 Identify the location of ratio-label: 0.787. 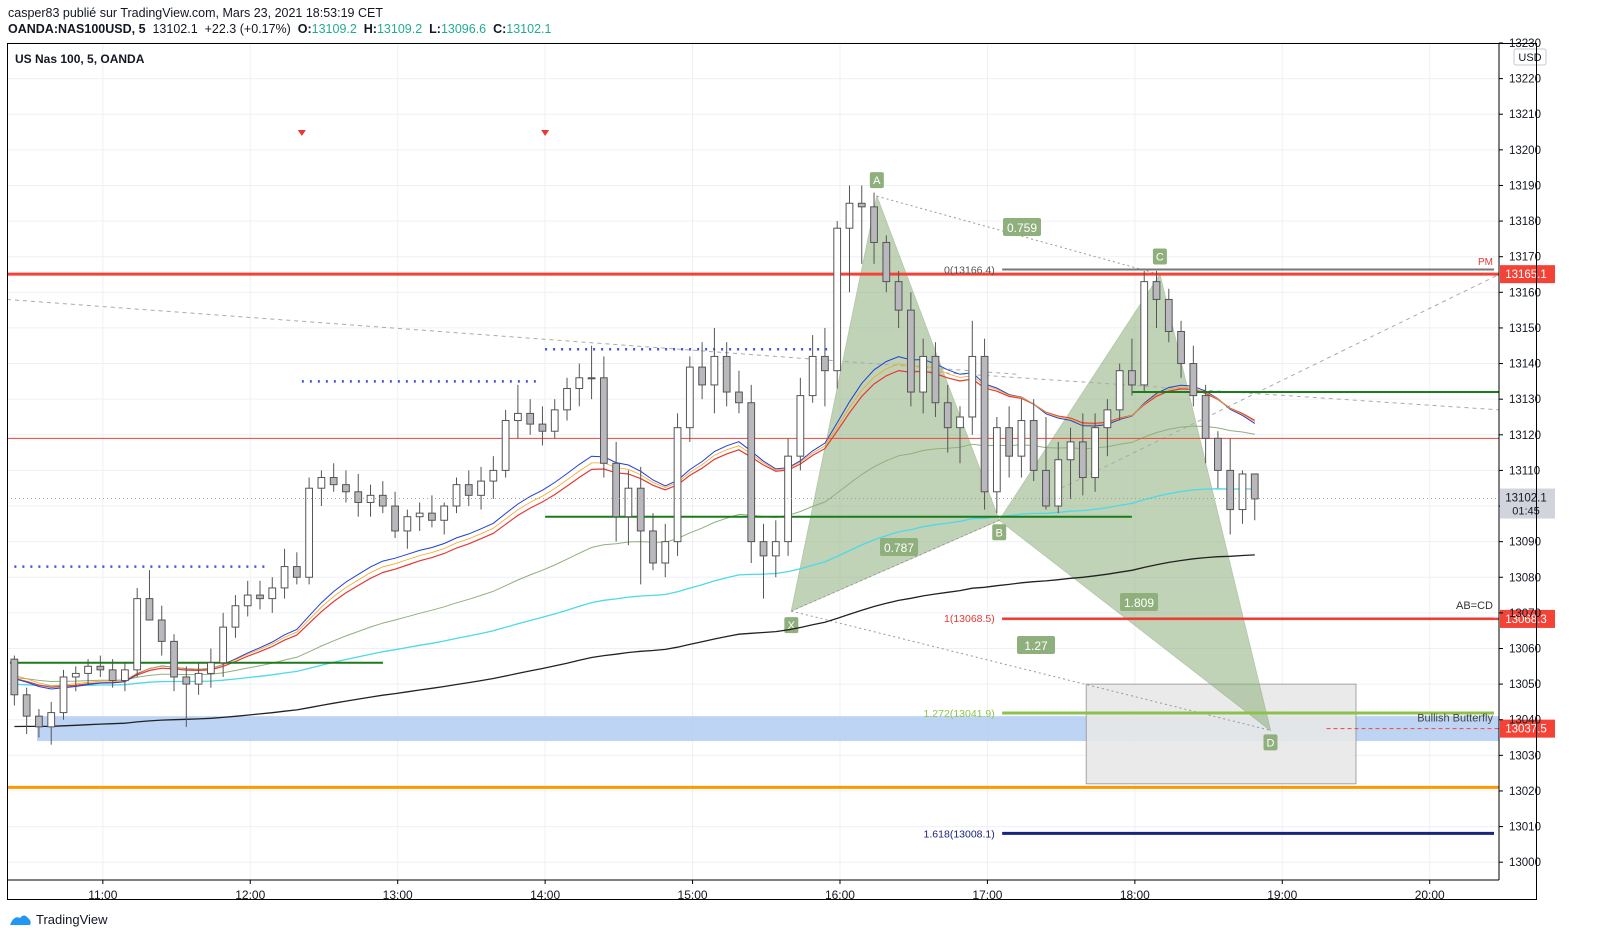
(899, 548).